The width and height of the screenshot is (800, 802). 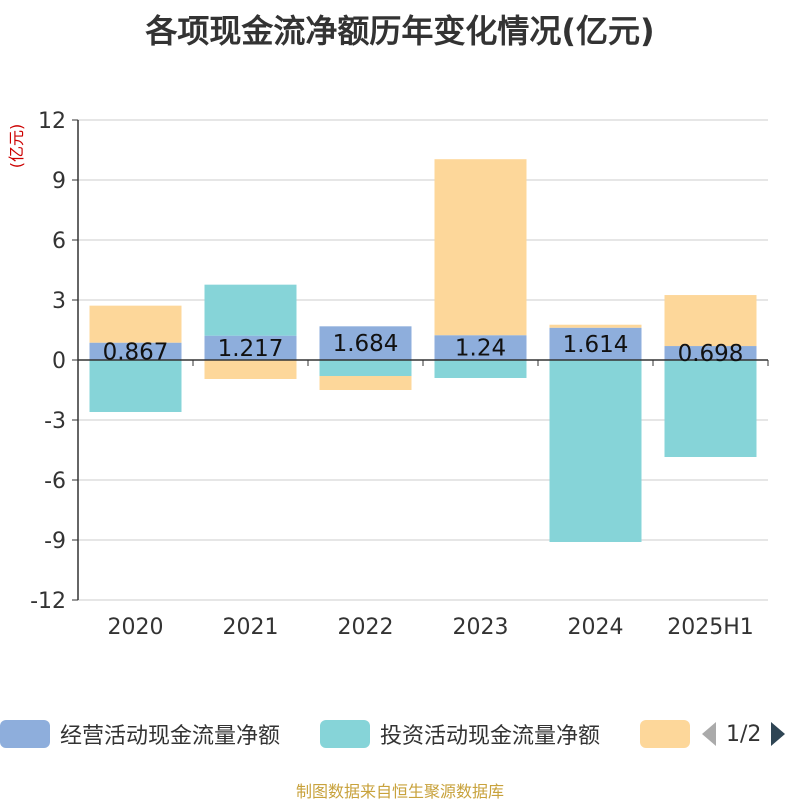 I want to click on data-label-operating: 0.867, so click(x=136, y=352).